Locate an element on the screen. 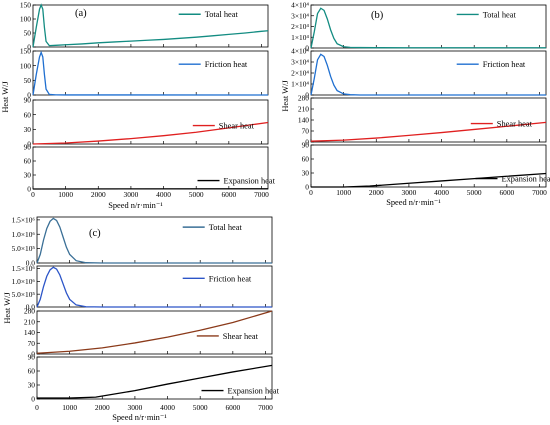  y-tick-label: 280 is located at coordinates (29, 311).